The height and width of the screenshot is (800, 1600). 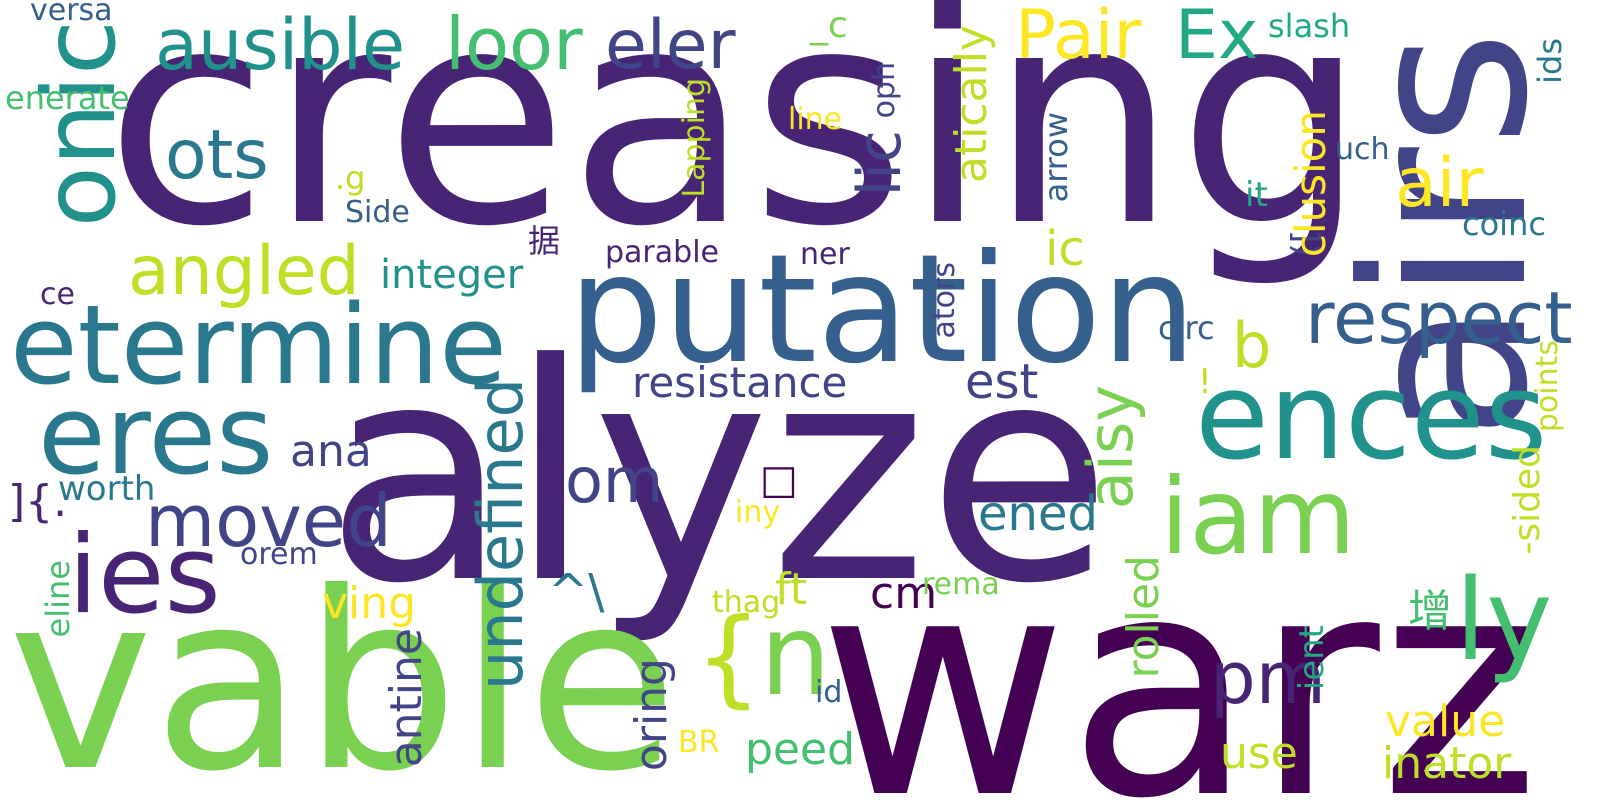 What do you see at coordinates (815, 119) in the screenshot?
I see `word-line: line` at bounding box center [815, 119].